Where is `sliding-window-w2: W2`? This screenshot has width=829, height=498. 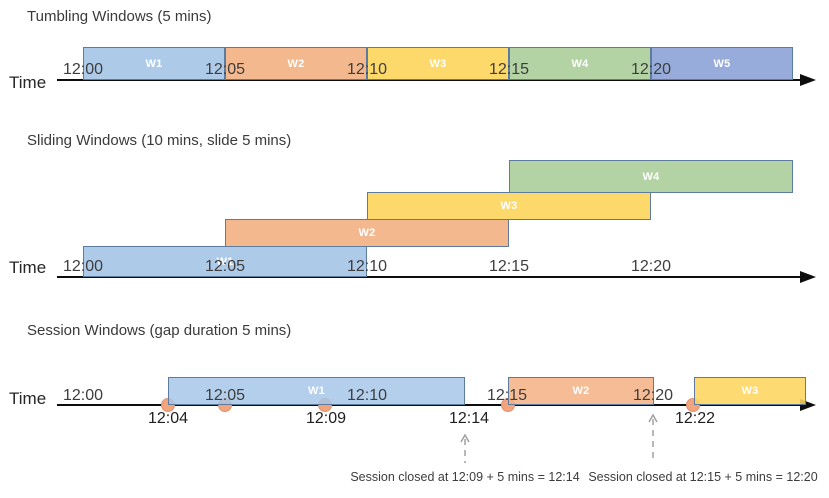
sliding-window-w2: W2 is located at coordinates (367, 233).